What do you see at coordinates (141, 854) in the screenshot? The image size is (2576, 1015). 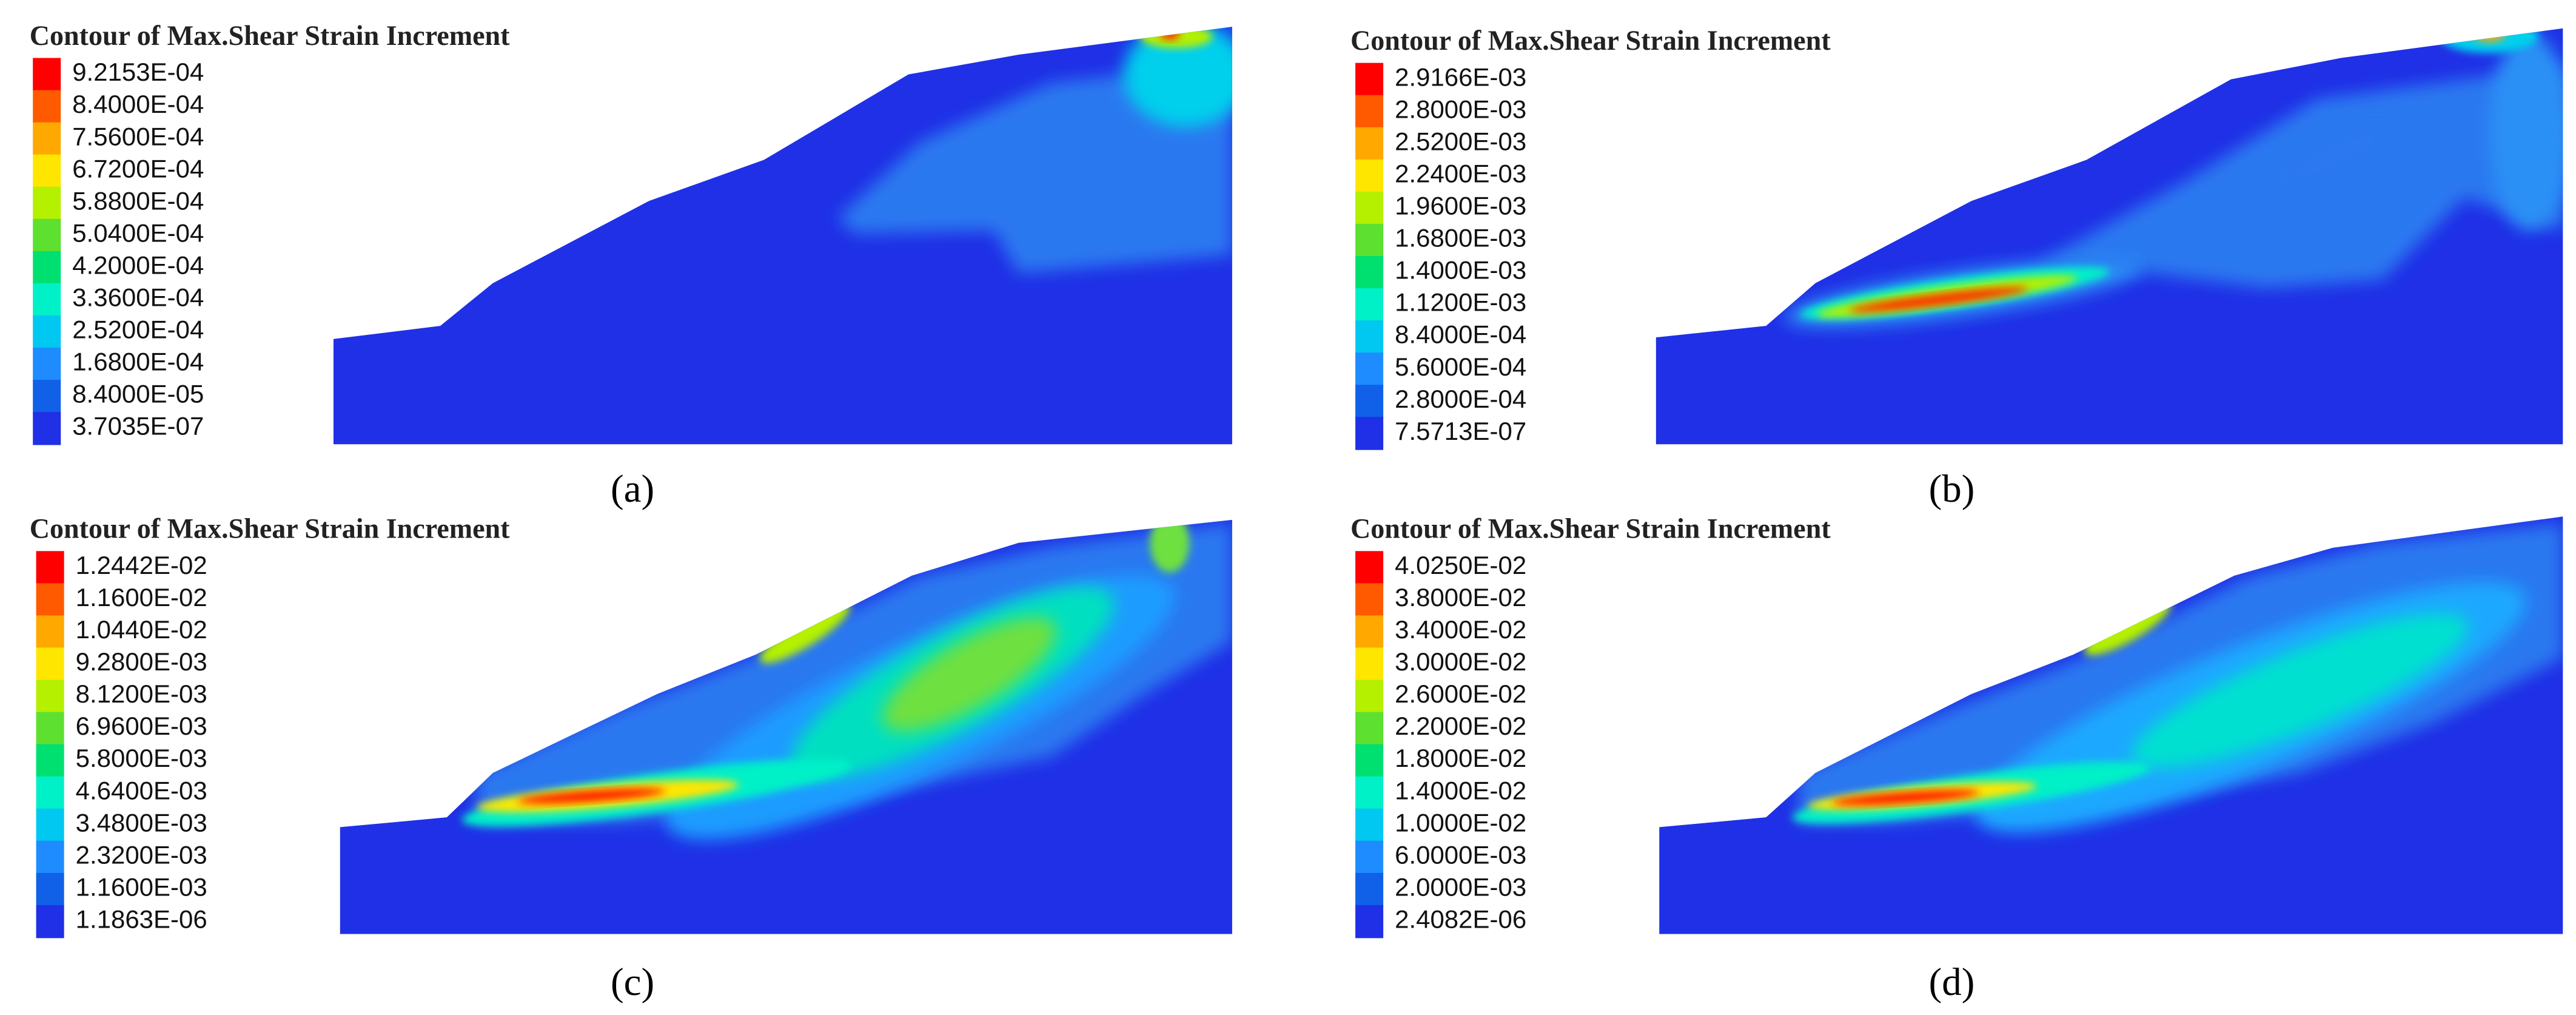 I see `legend-label: 2.3200E-03` at bounding box center [141, 854].